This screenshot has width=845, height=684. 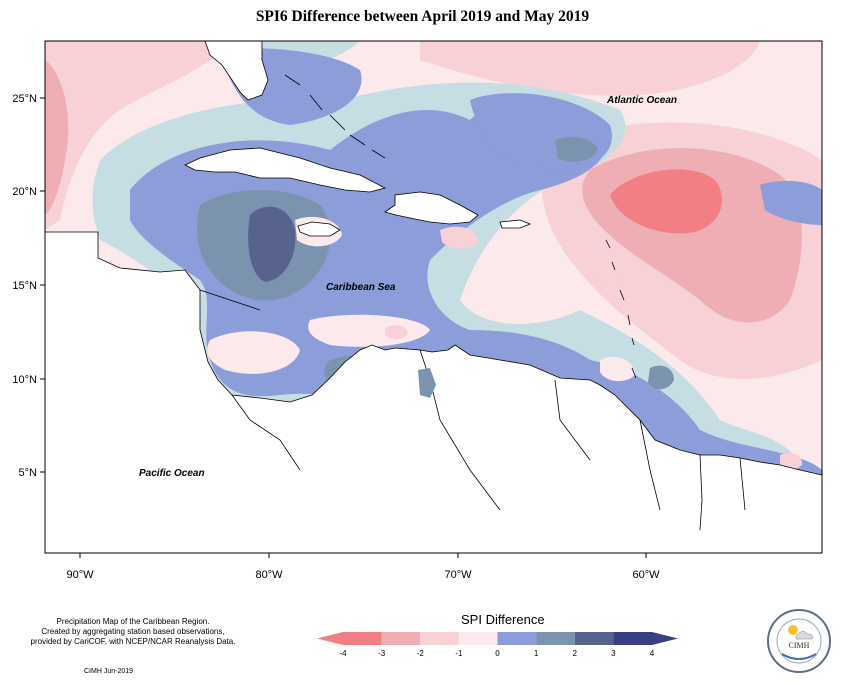 I want to click on field-band-pos2-east, so click(x=661, y=377).